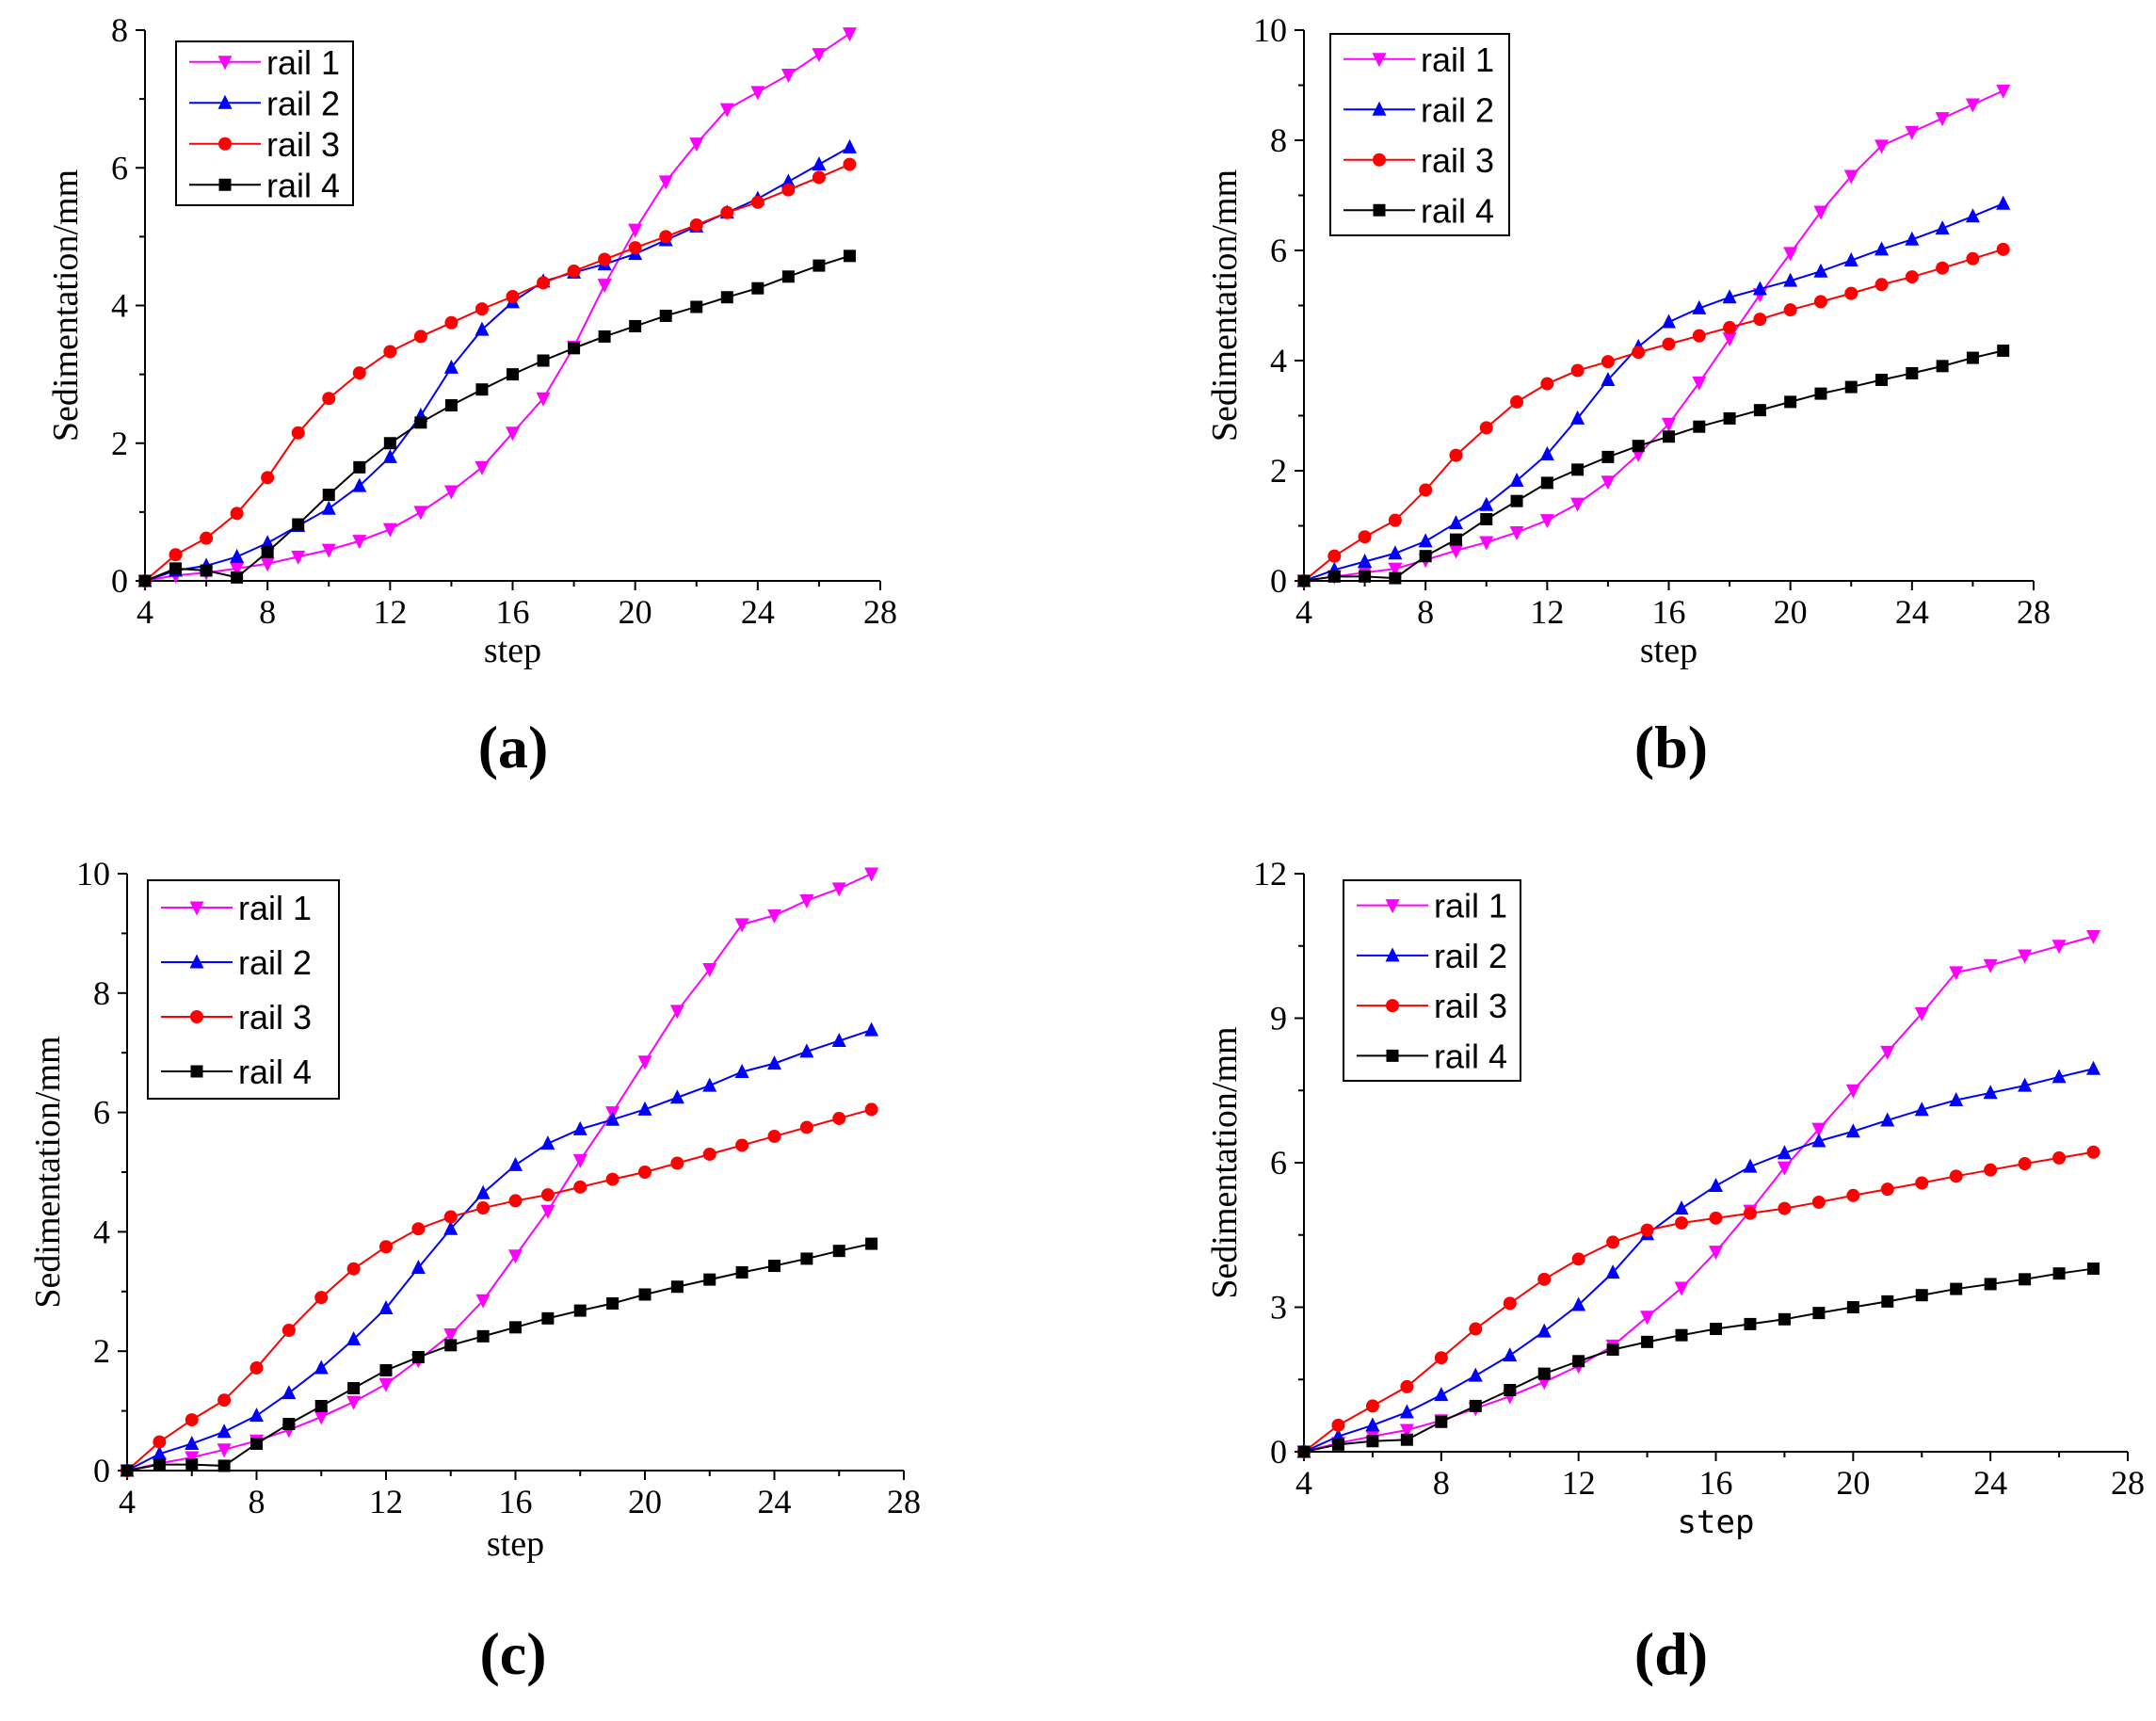 This screenshot has width=2156, height=1721. What do you see at coordinates (303, 62) in the screenshot?
I see `legend-label: rail 1` at bounding box center [303, 62].